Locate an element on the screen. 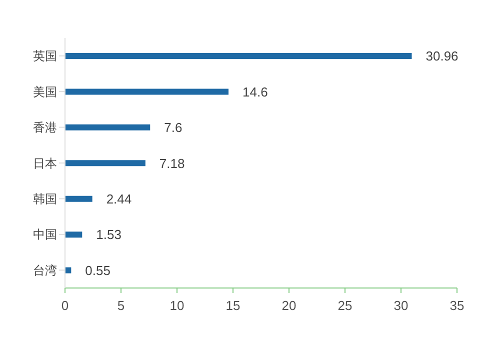 The width and height of the screenshot is (500, 362). data-label: 1.53 is located at coordinates (109, 234).